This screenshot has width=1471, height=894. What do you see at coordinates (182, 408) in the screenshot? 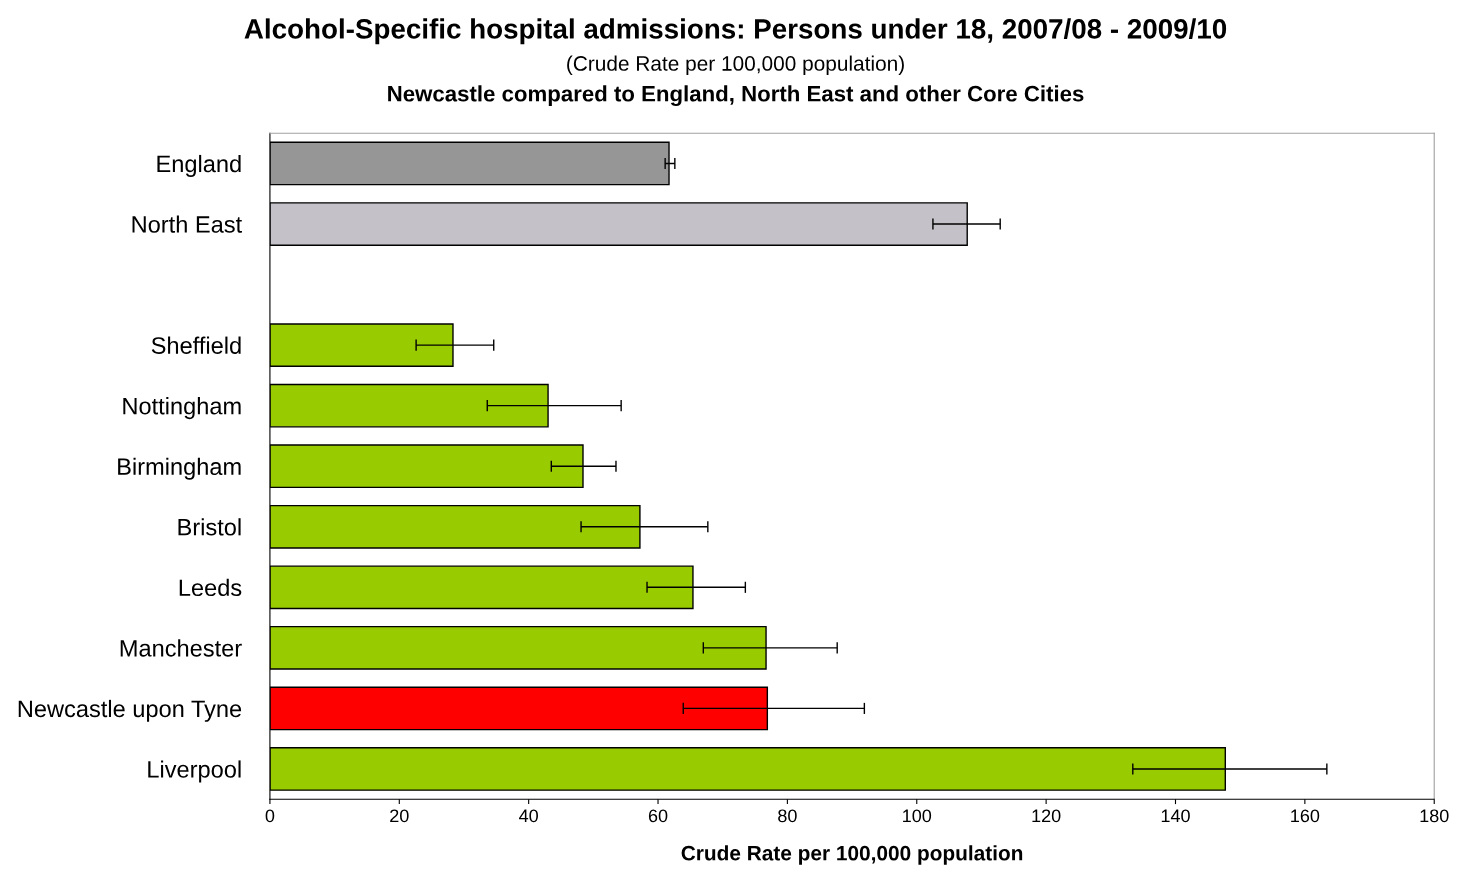
I see `y-tick-label: Nottingham` at bounding box center [182, 408].